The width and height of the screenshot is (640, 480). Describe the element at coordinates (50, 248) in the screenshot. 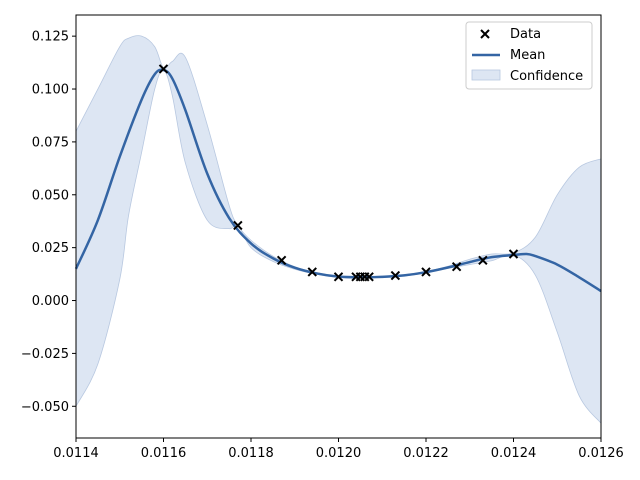

I see `y-tick-label: 0.025` at that location.